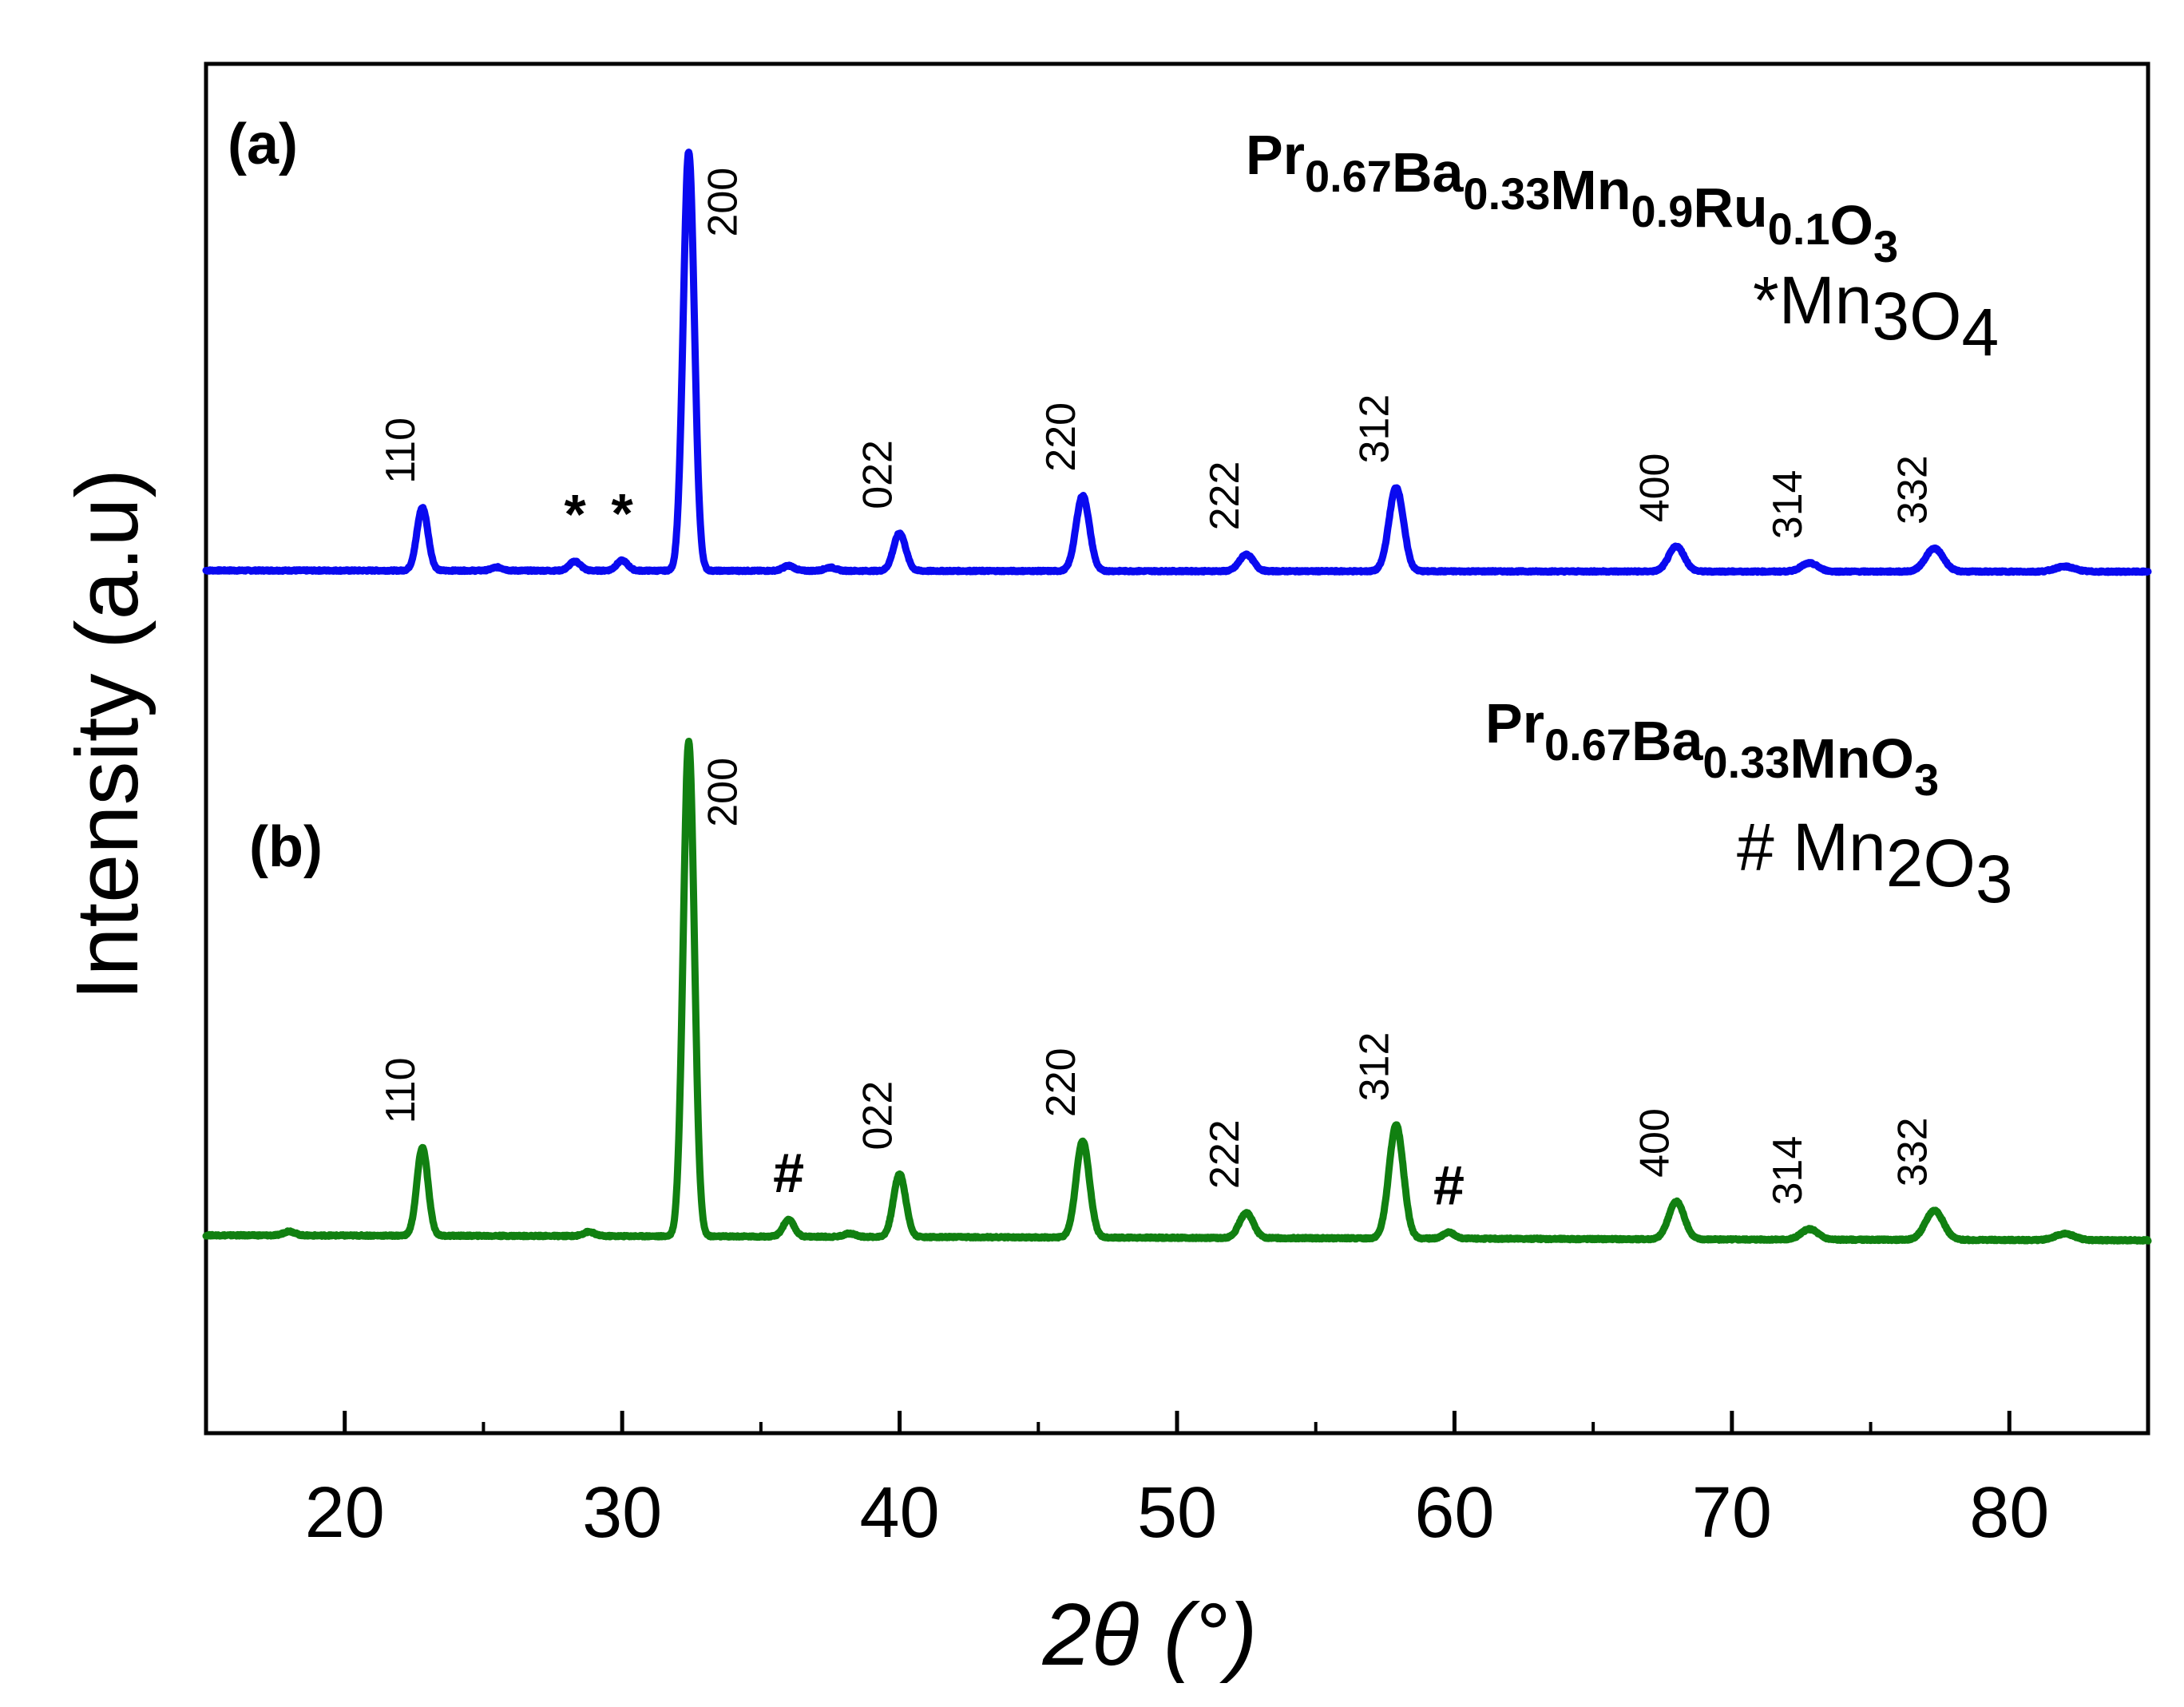 This screenshot has width=2184, height=1707. Describe the element at coordinates (263, 144) in the screenshot. I see `panel-label: (a)` at that location.